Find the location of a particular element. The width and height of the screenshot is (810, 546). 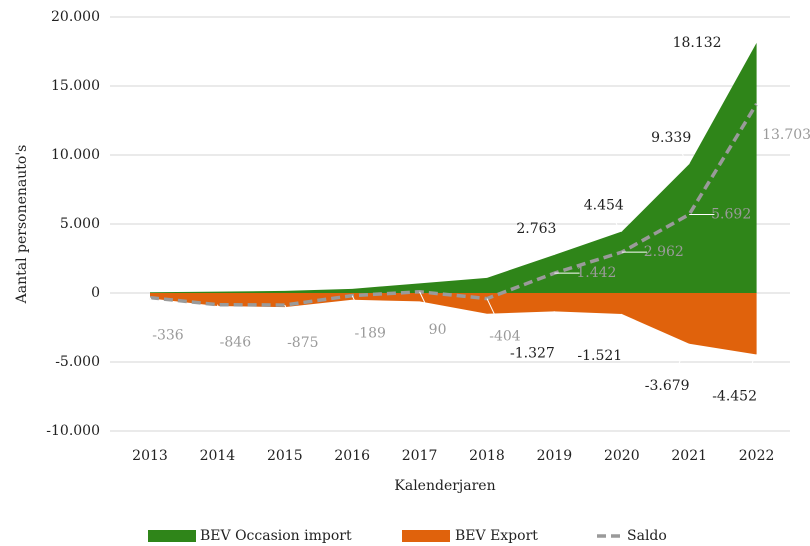

y-tick-label: 10.000 is located at coordinates (75, 155).